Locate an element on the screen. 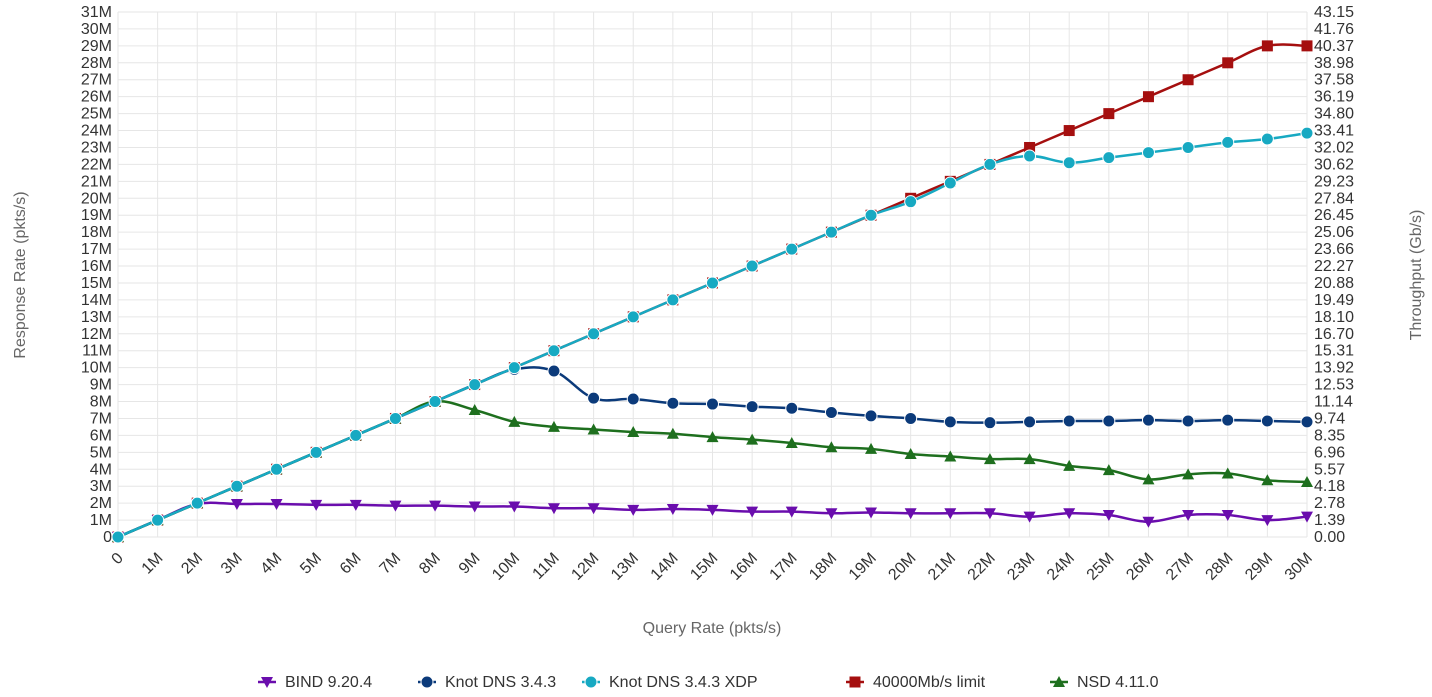 The height and width of the screenshot is (697, 1432). y2-tick-label: 43.15 is located at coordinates (1334, 12).